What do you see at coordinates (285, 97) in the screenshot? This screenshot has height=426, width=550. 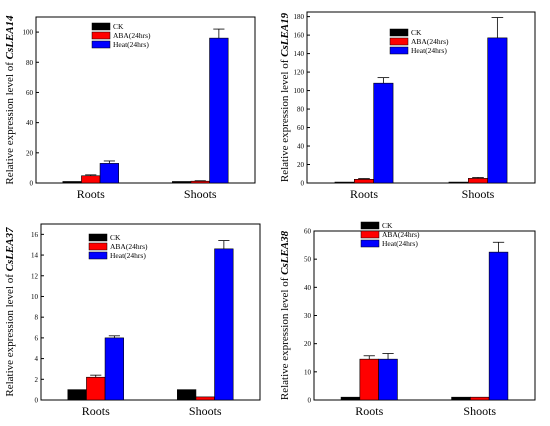 I see `y-axis-label: Relative expression level of CsLEA19` at bounding box center [285, 97].